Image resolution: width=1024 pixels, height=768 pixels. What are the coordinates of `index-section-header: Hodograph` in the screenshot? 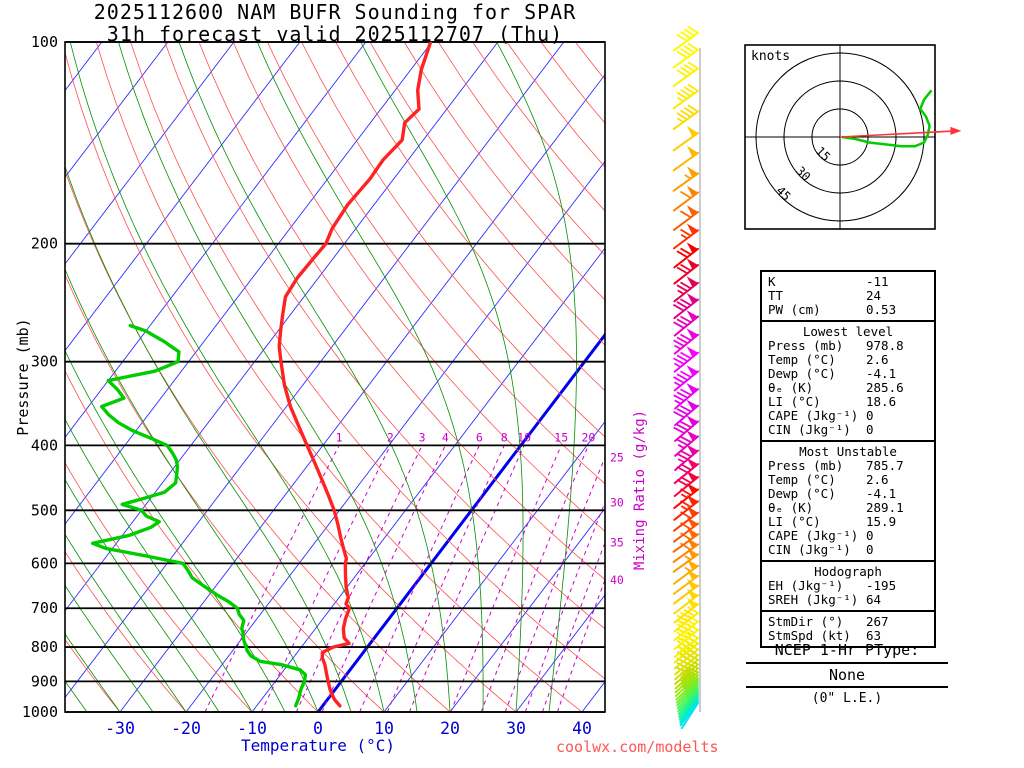 It's located at (848, 571).